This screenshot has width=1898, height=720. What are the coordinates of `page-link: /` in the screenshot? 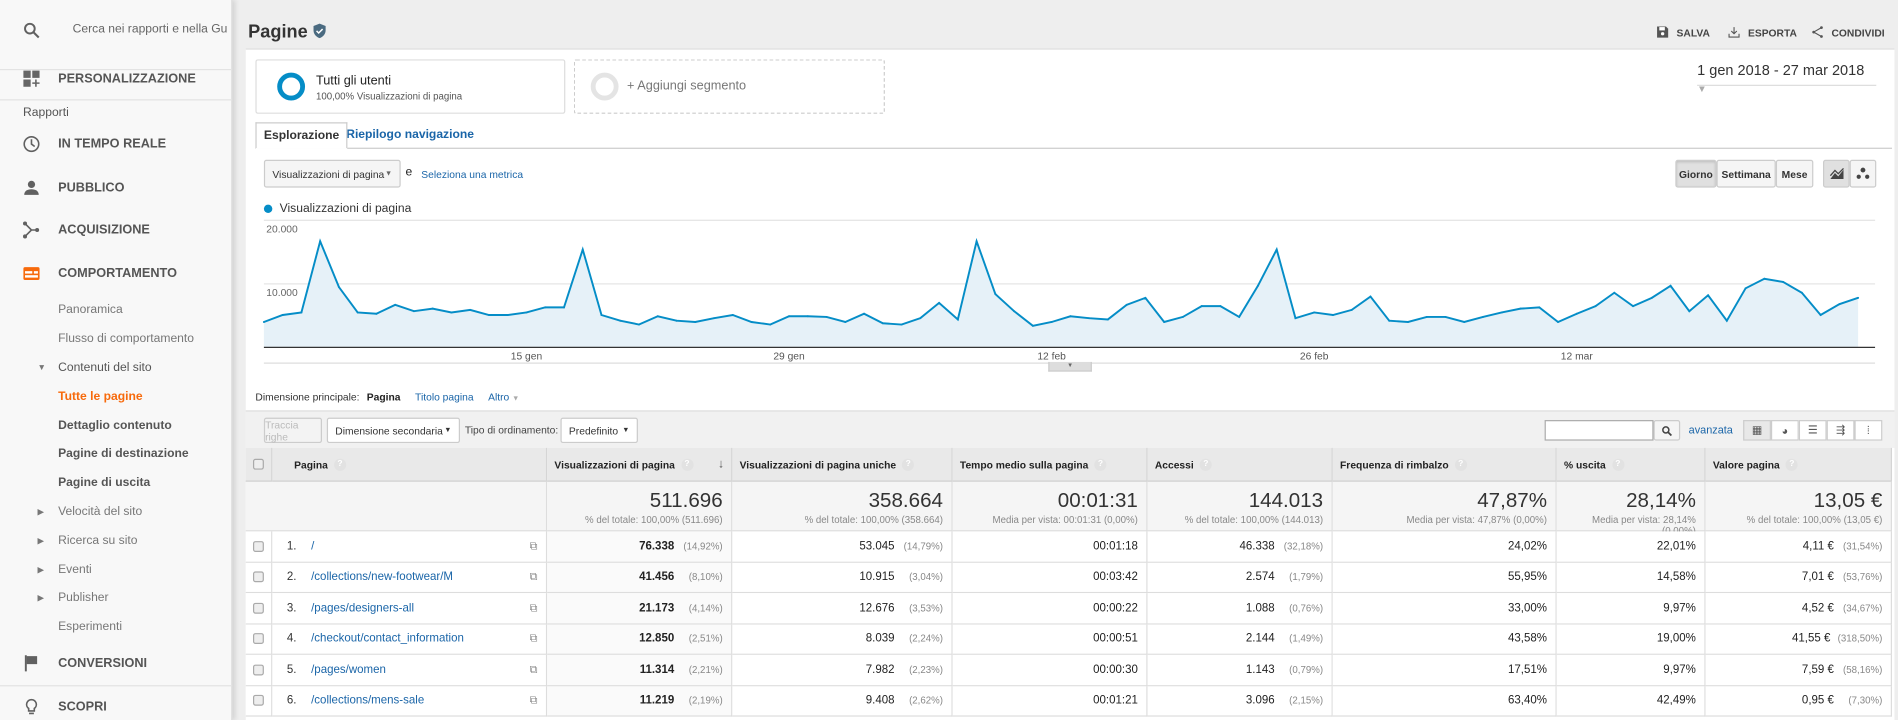 It's located at (313, 546).